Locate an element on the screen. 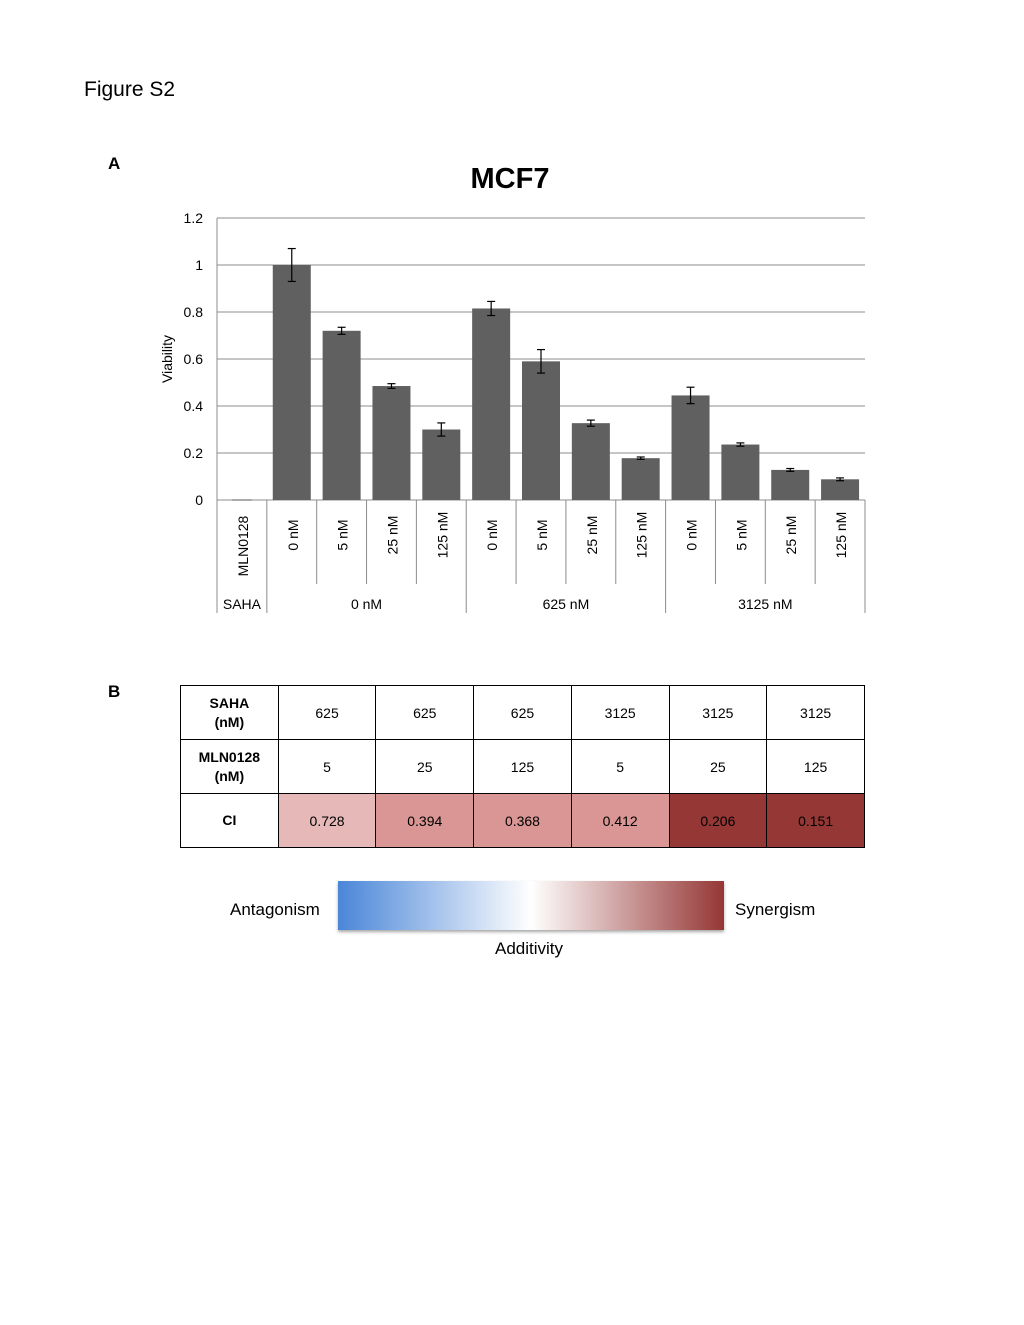 The width and height of the screenshot is (1024, 1325). y-tick-label: 1 is located at coordinates (199, 265).